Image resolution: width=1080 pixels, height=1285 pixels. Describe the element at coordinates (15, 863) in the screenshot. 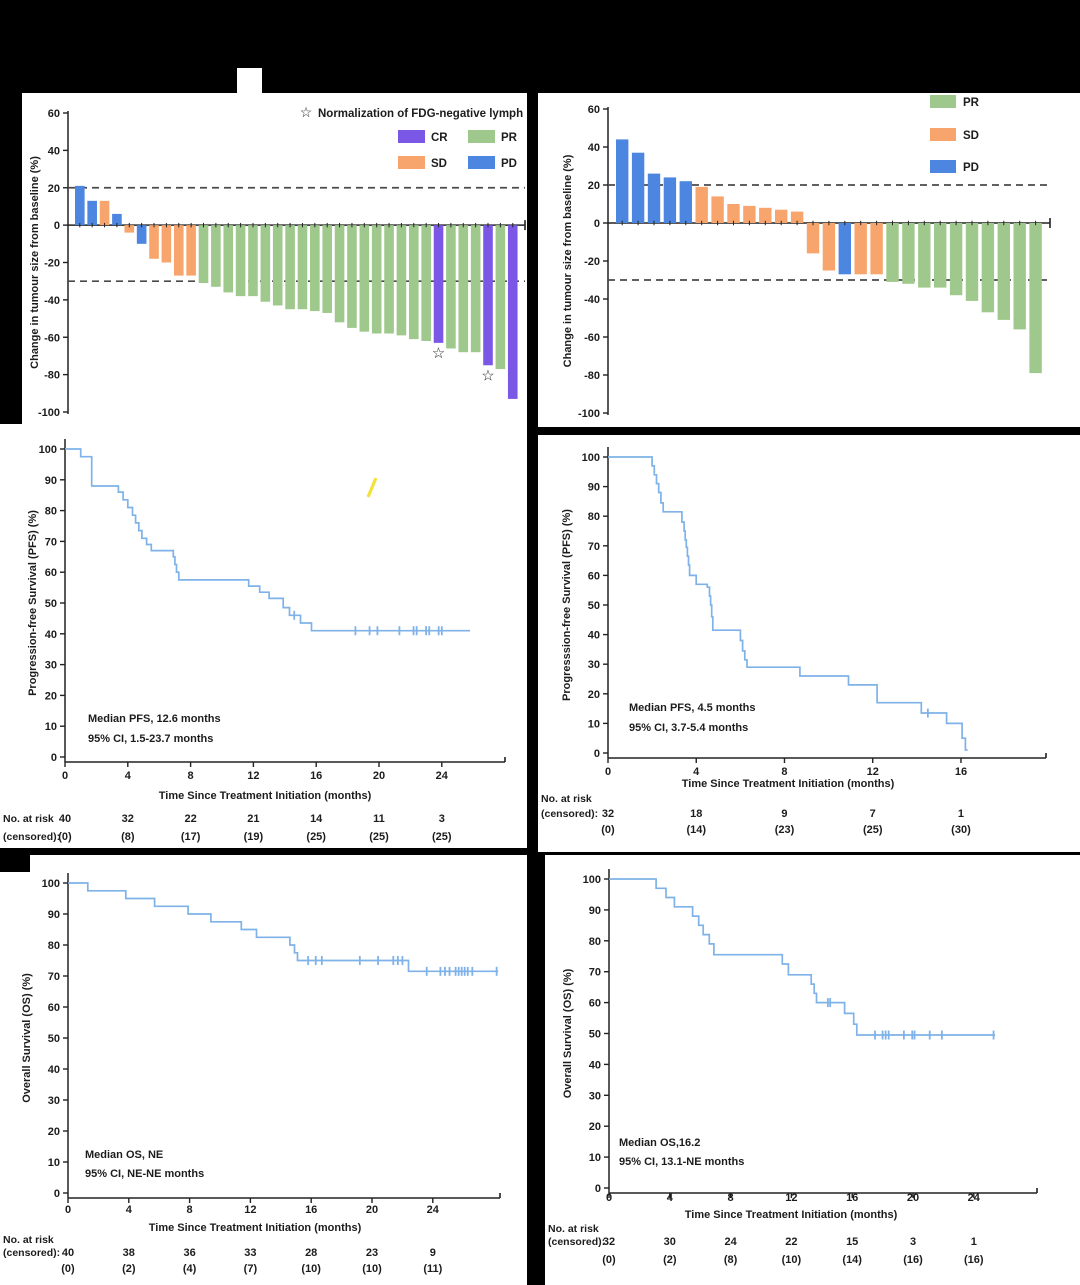

I see `page-scan-black-notch` at that location.